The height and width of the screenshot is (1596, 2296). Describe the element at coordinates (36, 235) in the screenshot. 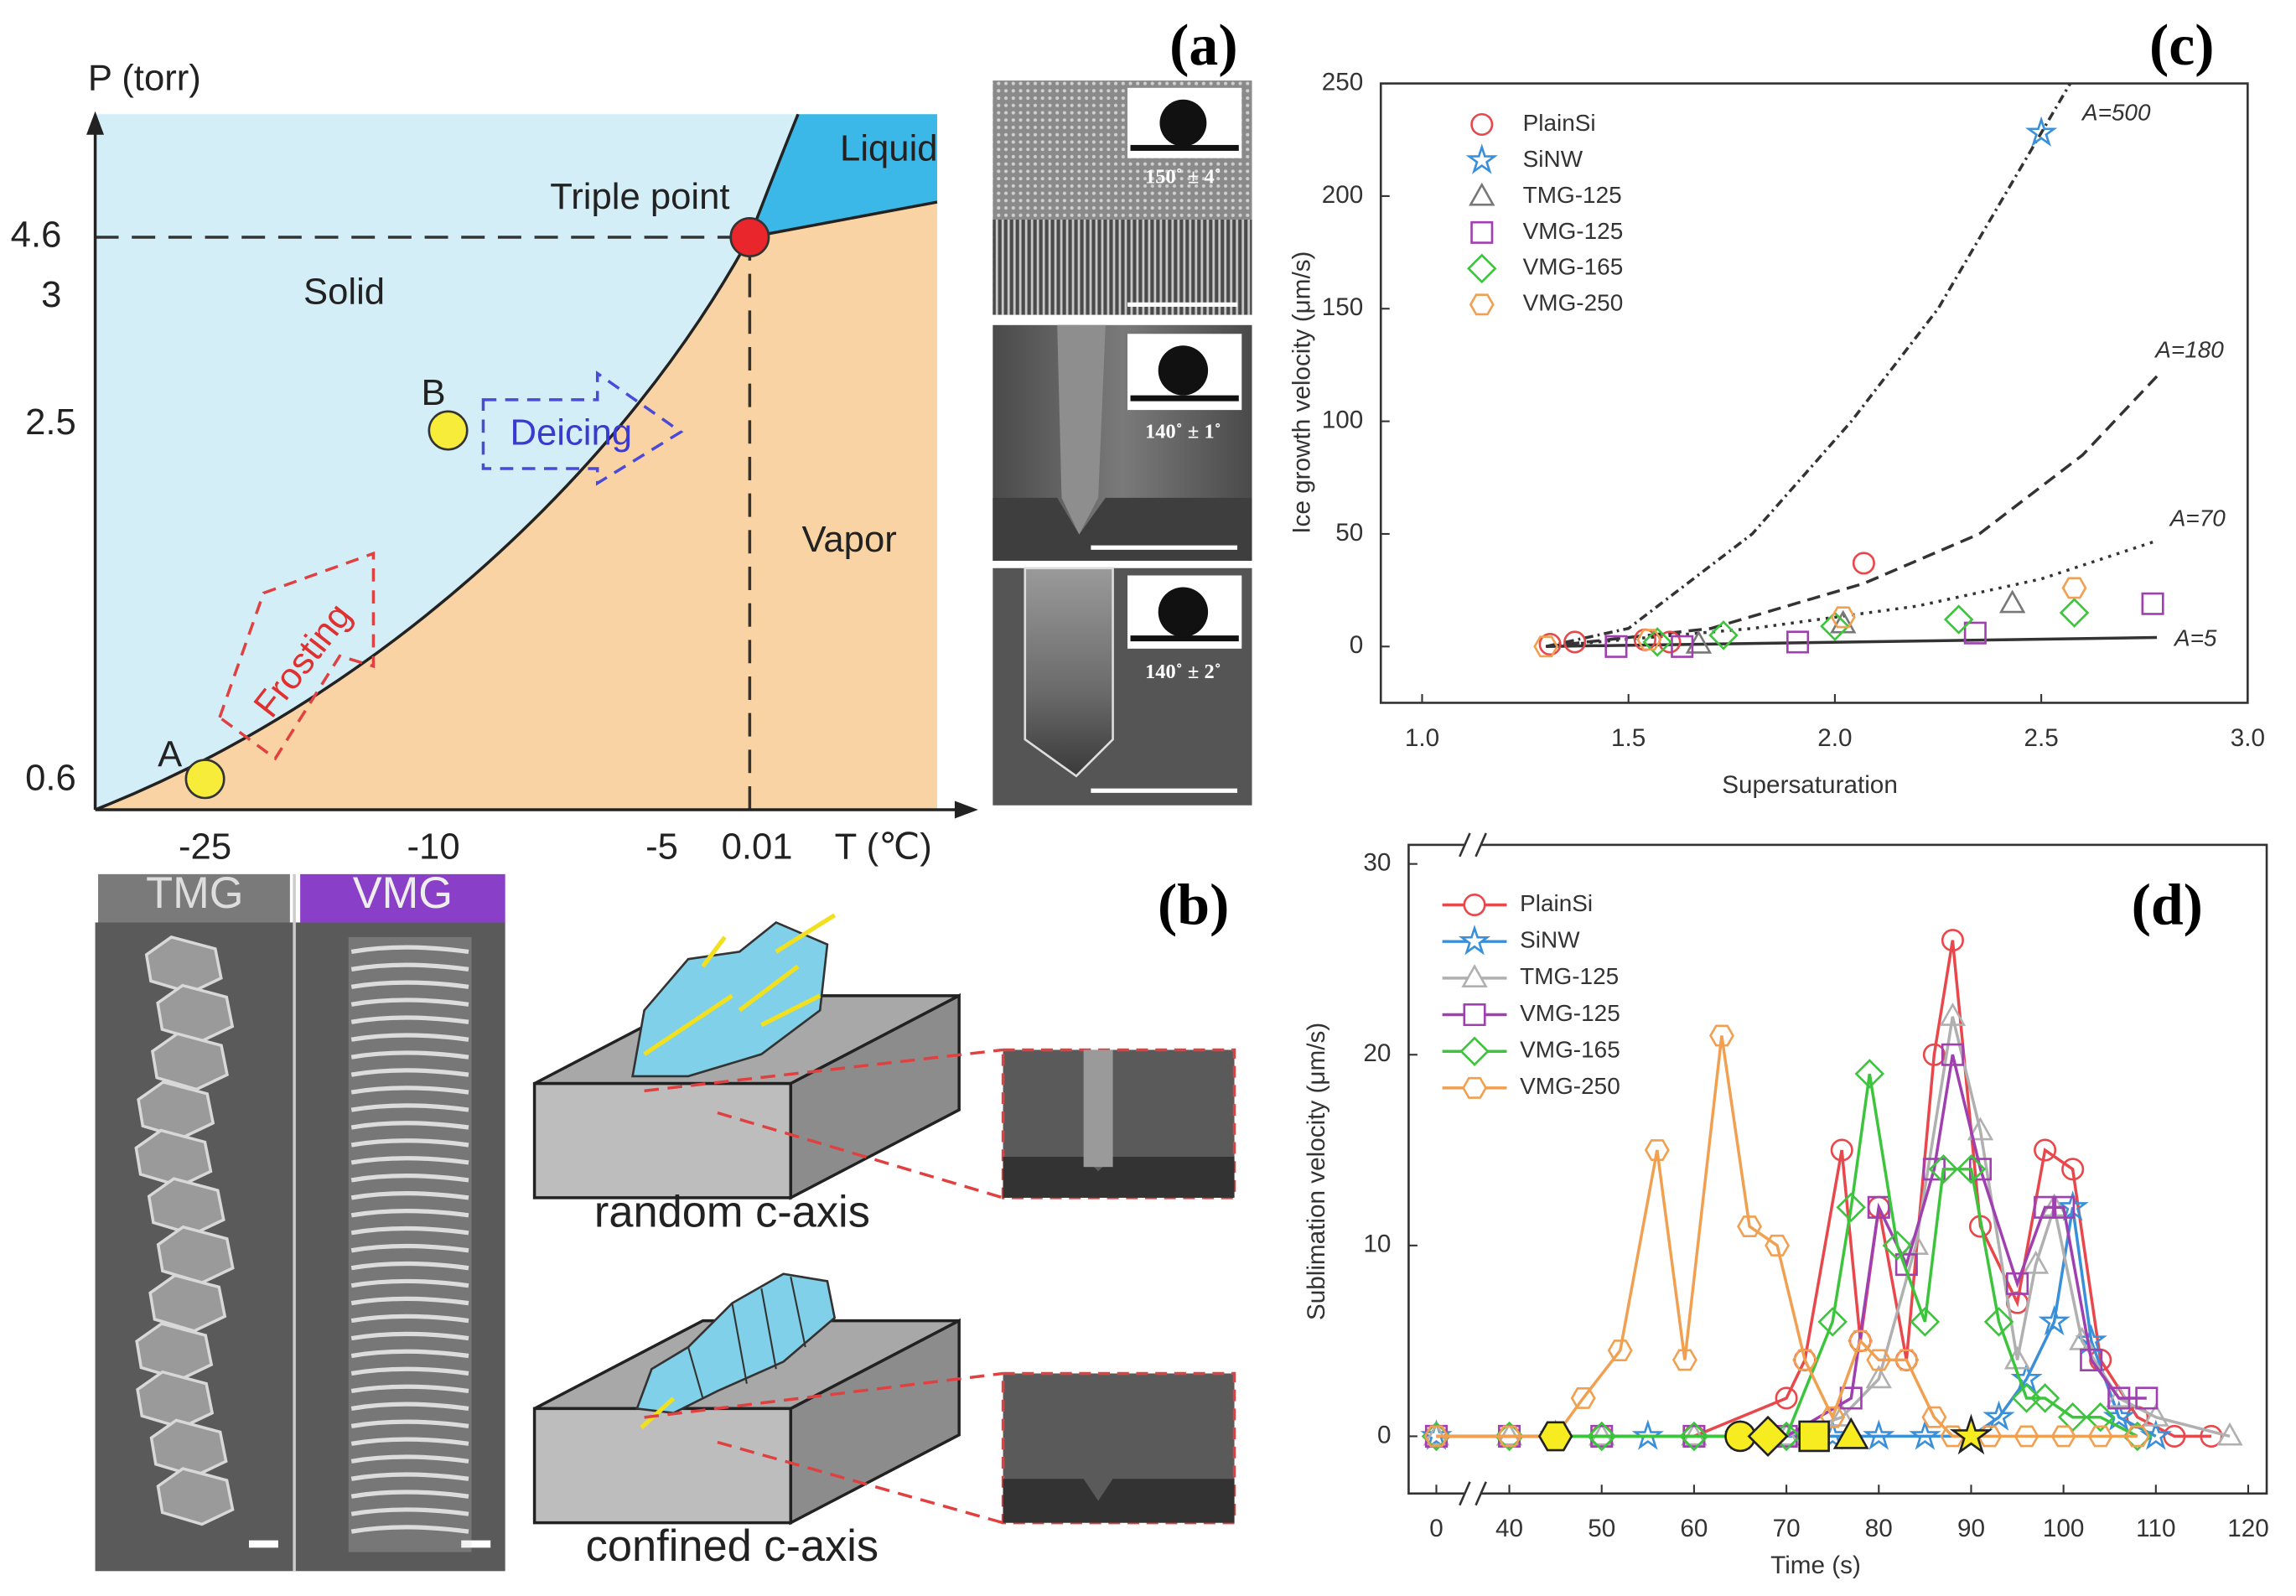

I see `y-tick-label: 4.6` at that location.